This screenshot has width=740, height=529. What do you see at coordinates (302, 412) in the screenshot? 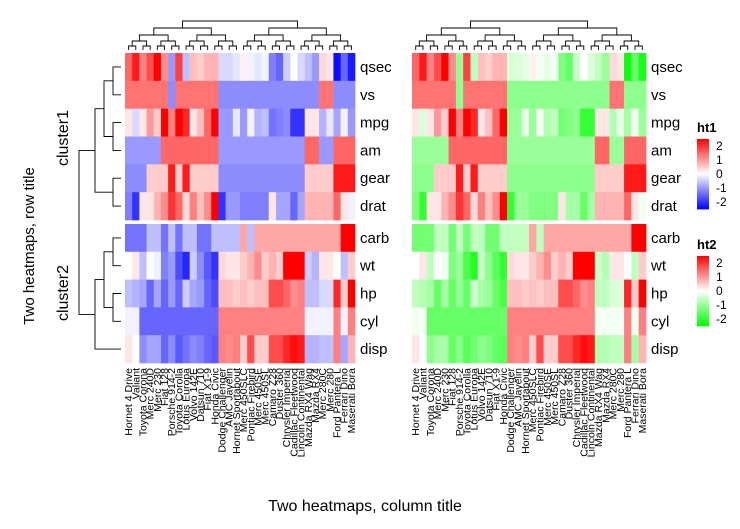
I see `column-label: Lincoln Continental` at bounding box center [302, 412].